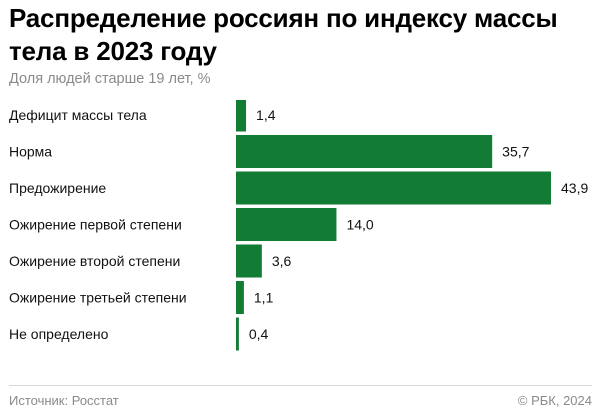 The height and width of the screenshot is (415, 600). What do you see at coordinates (57, 188) in the screenshot?
I see `category-label: Предожирение` at bounding box center [57, 188].